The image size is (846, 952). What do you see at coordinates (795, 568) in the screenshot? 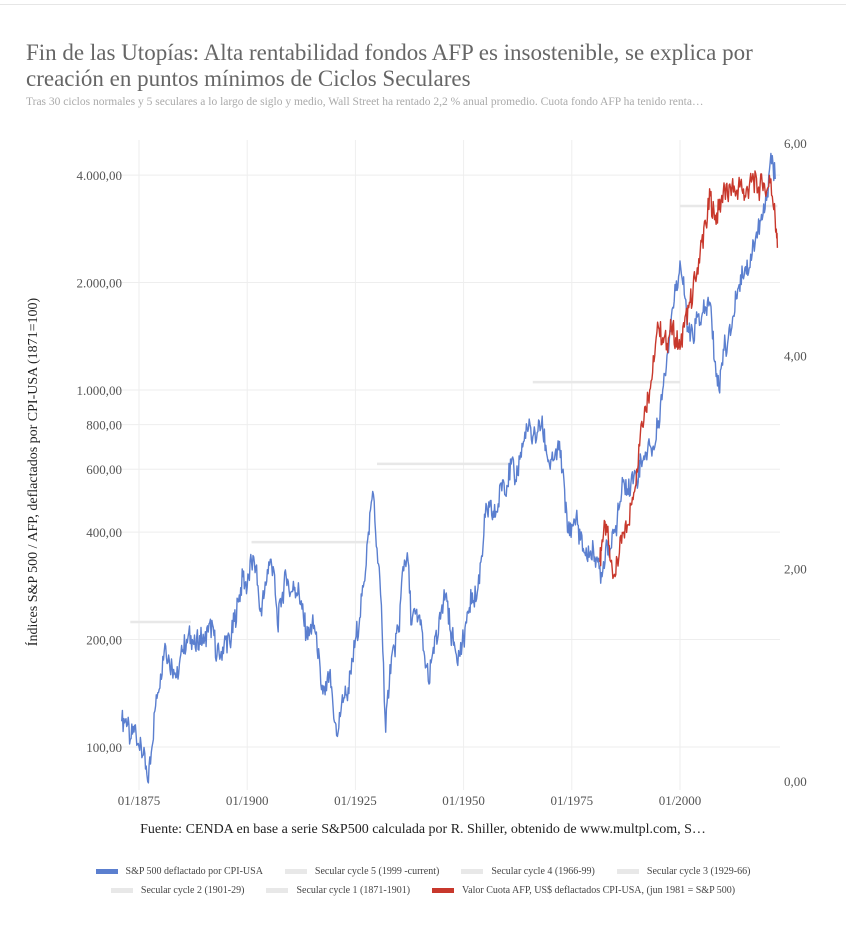
I see `y2-tick-label: 2,00` at bounding box center [795, 568].